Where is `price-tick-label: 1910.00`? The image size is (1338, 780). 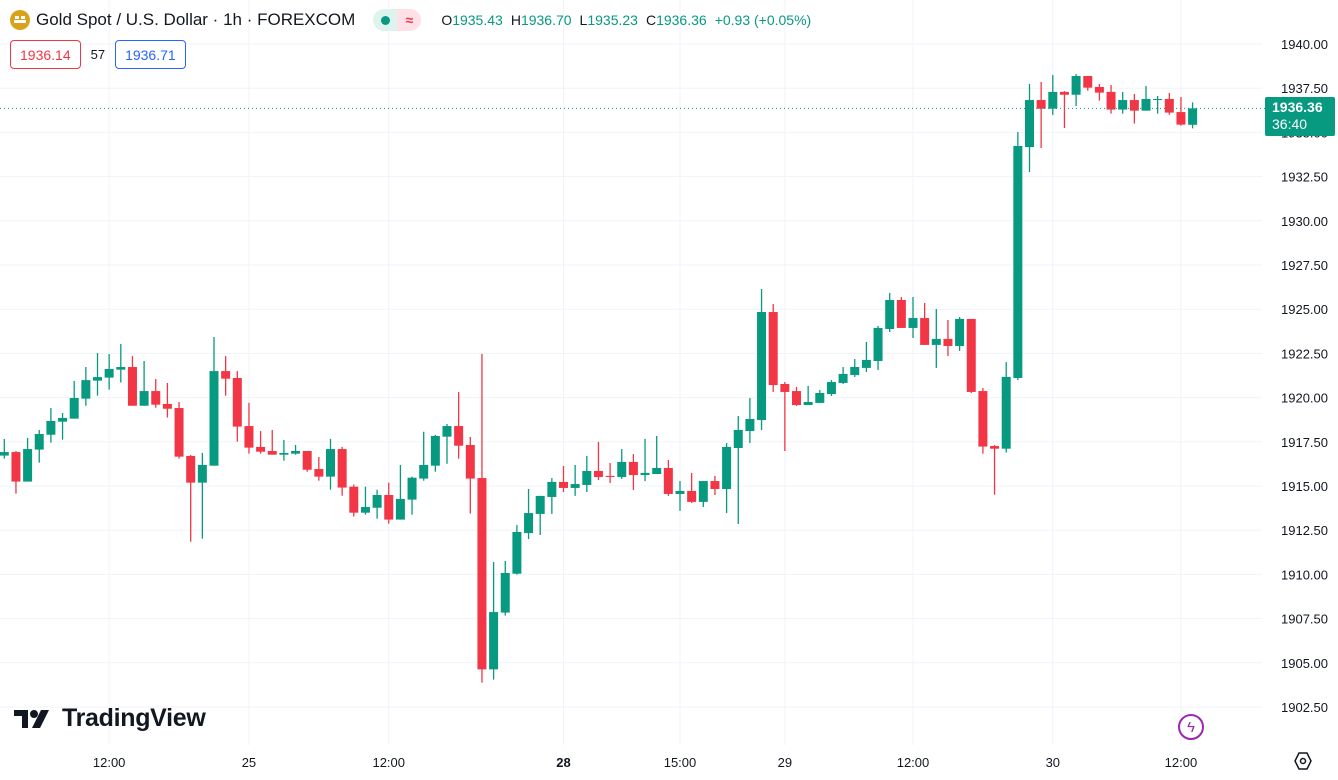 price-tick-label: 1910.00 is located at coordinates (1304, 574).